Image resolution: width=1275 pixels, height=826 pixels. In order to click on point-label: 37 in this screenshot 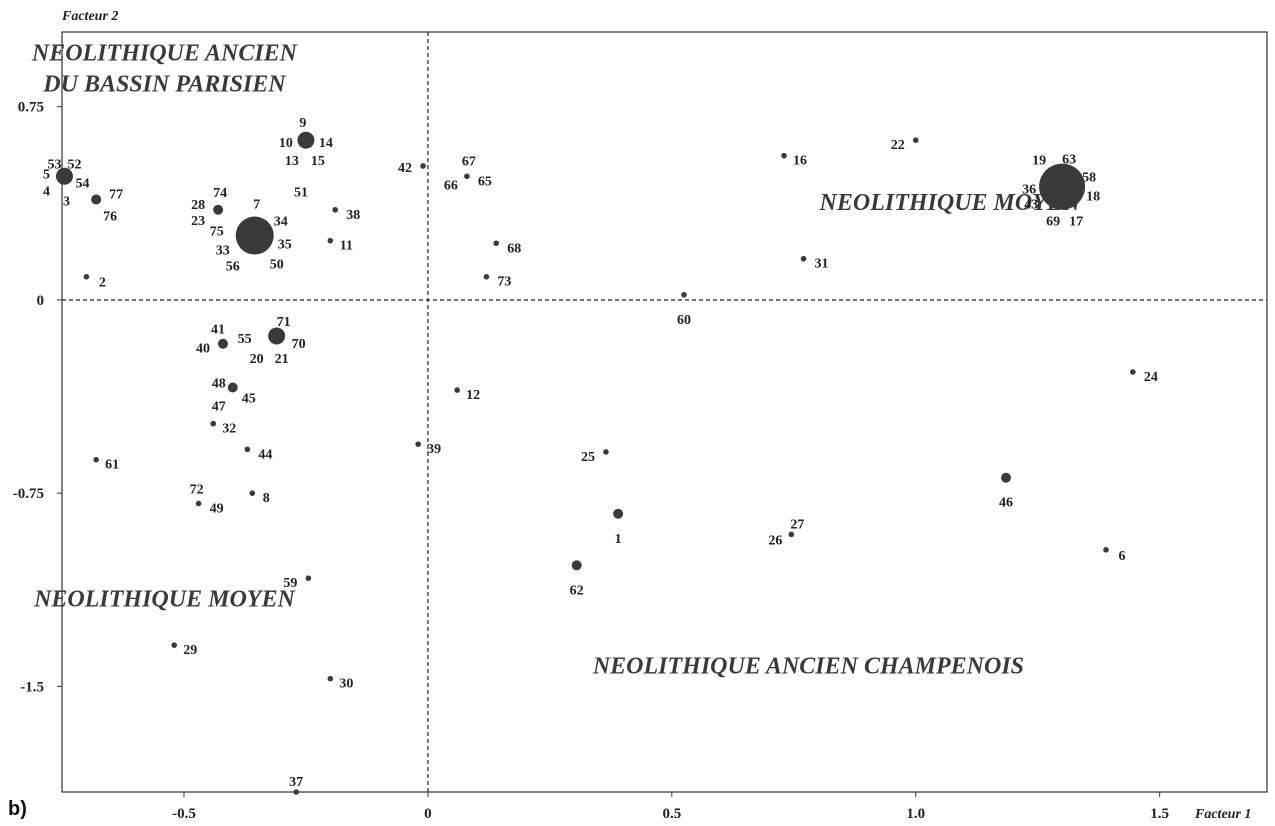, I will do `click(296, 782)`.